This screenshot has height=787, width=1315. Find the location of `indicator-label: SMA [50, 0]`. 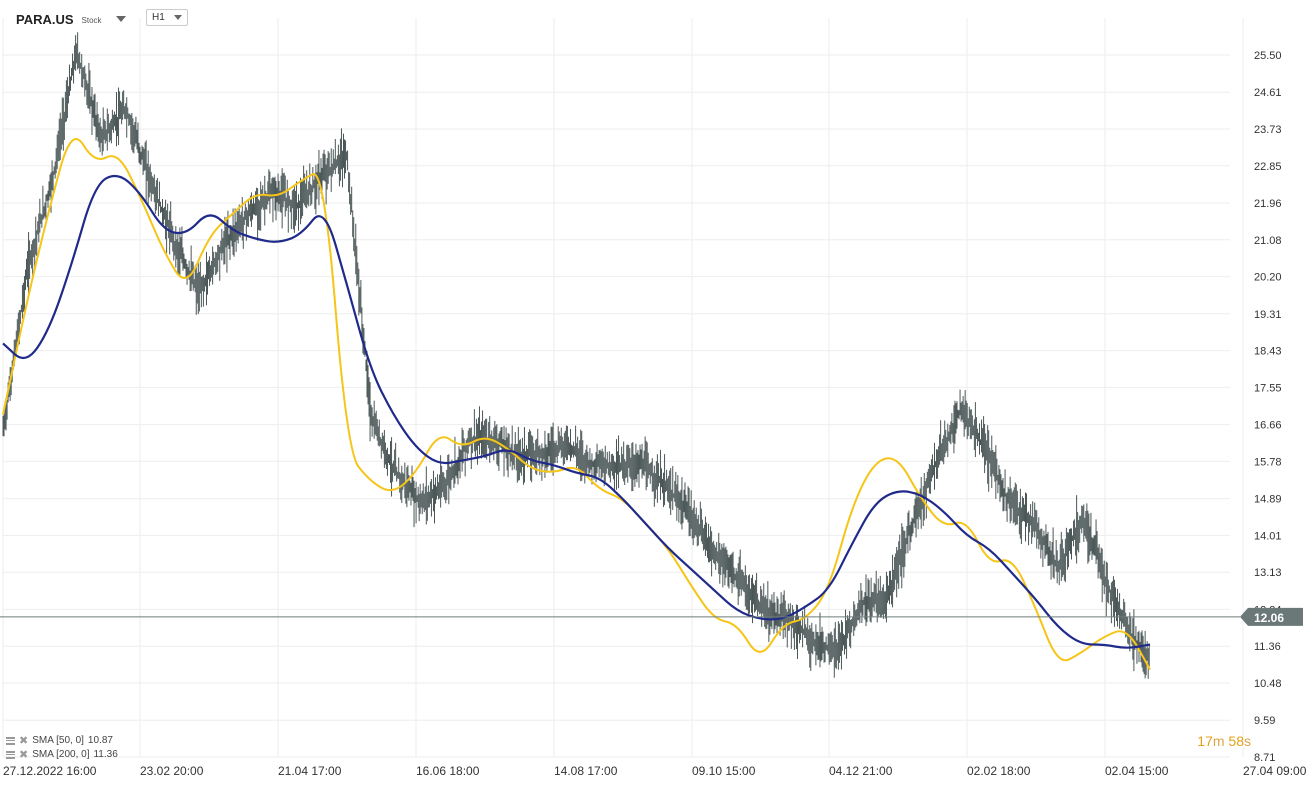

indicator-label: SMA [50, 0] is located at coordinates (58, 740).